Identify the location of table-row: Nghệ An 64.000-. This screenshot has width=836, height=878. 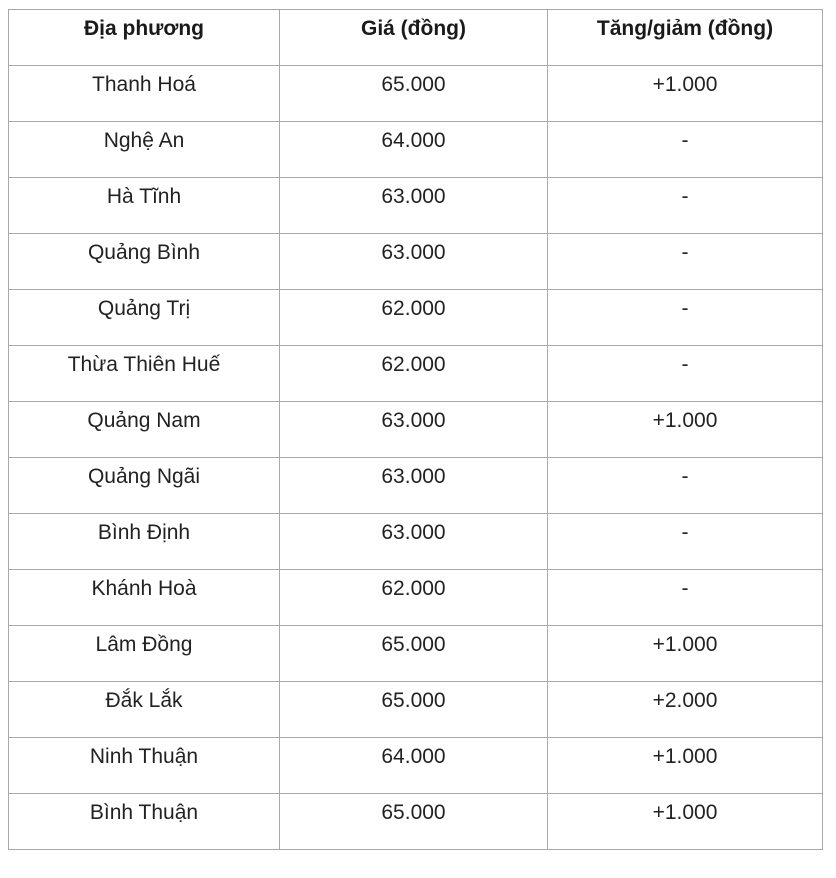
(415, 149).